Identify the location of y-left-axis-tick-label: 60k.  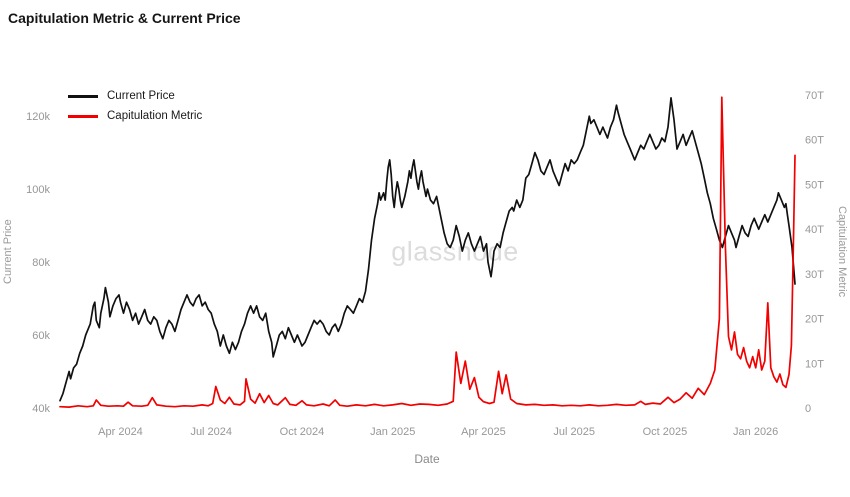
(41, 336).